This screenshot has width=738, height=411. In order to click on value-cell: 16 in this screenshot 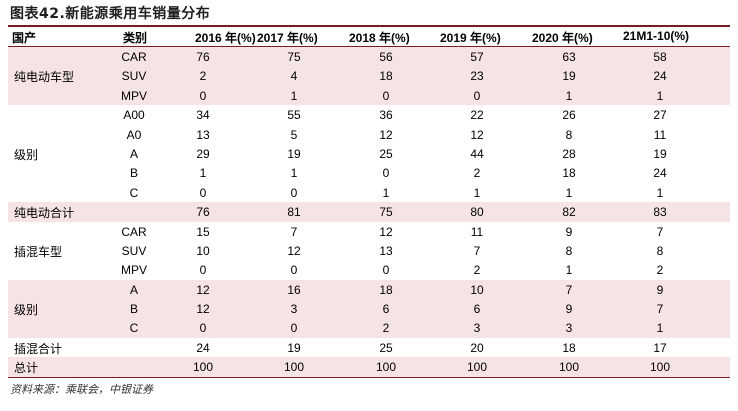, I will do `click(294, 289)`.